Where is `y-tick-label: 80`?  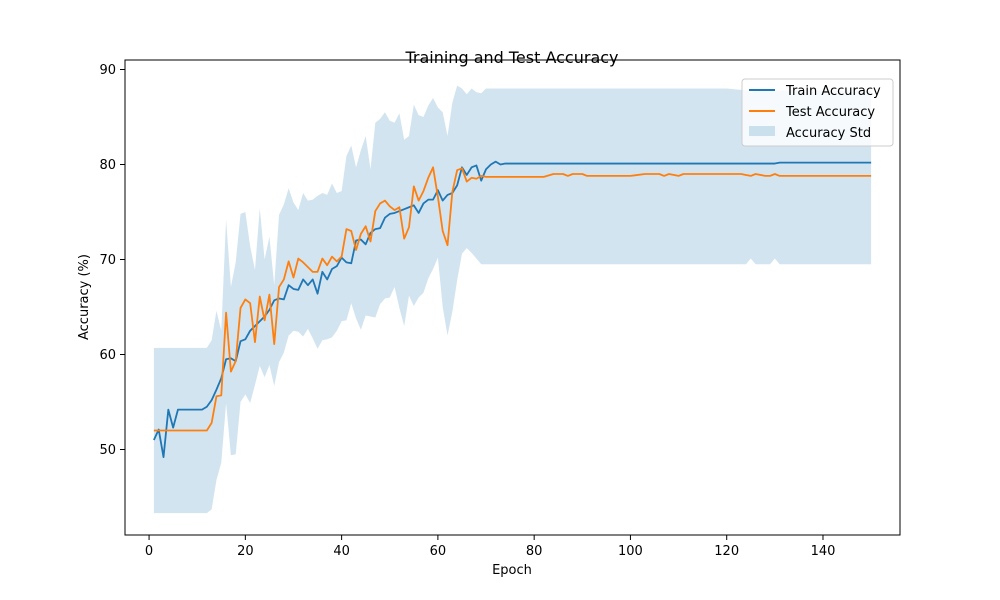
y-tick-label: 80 is located at coordinates (107, 165).